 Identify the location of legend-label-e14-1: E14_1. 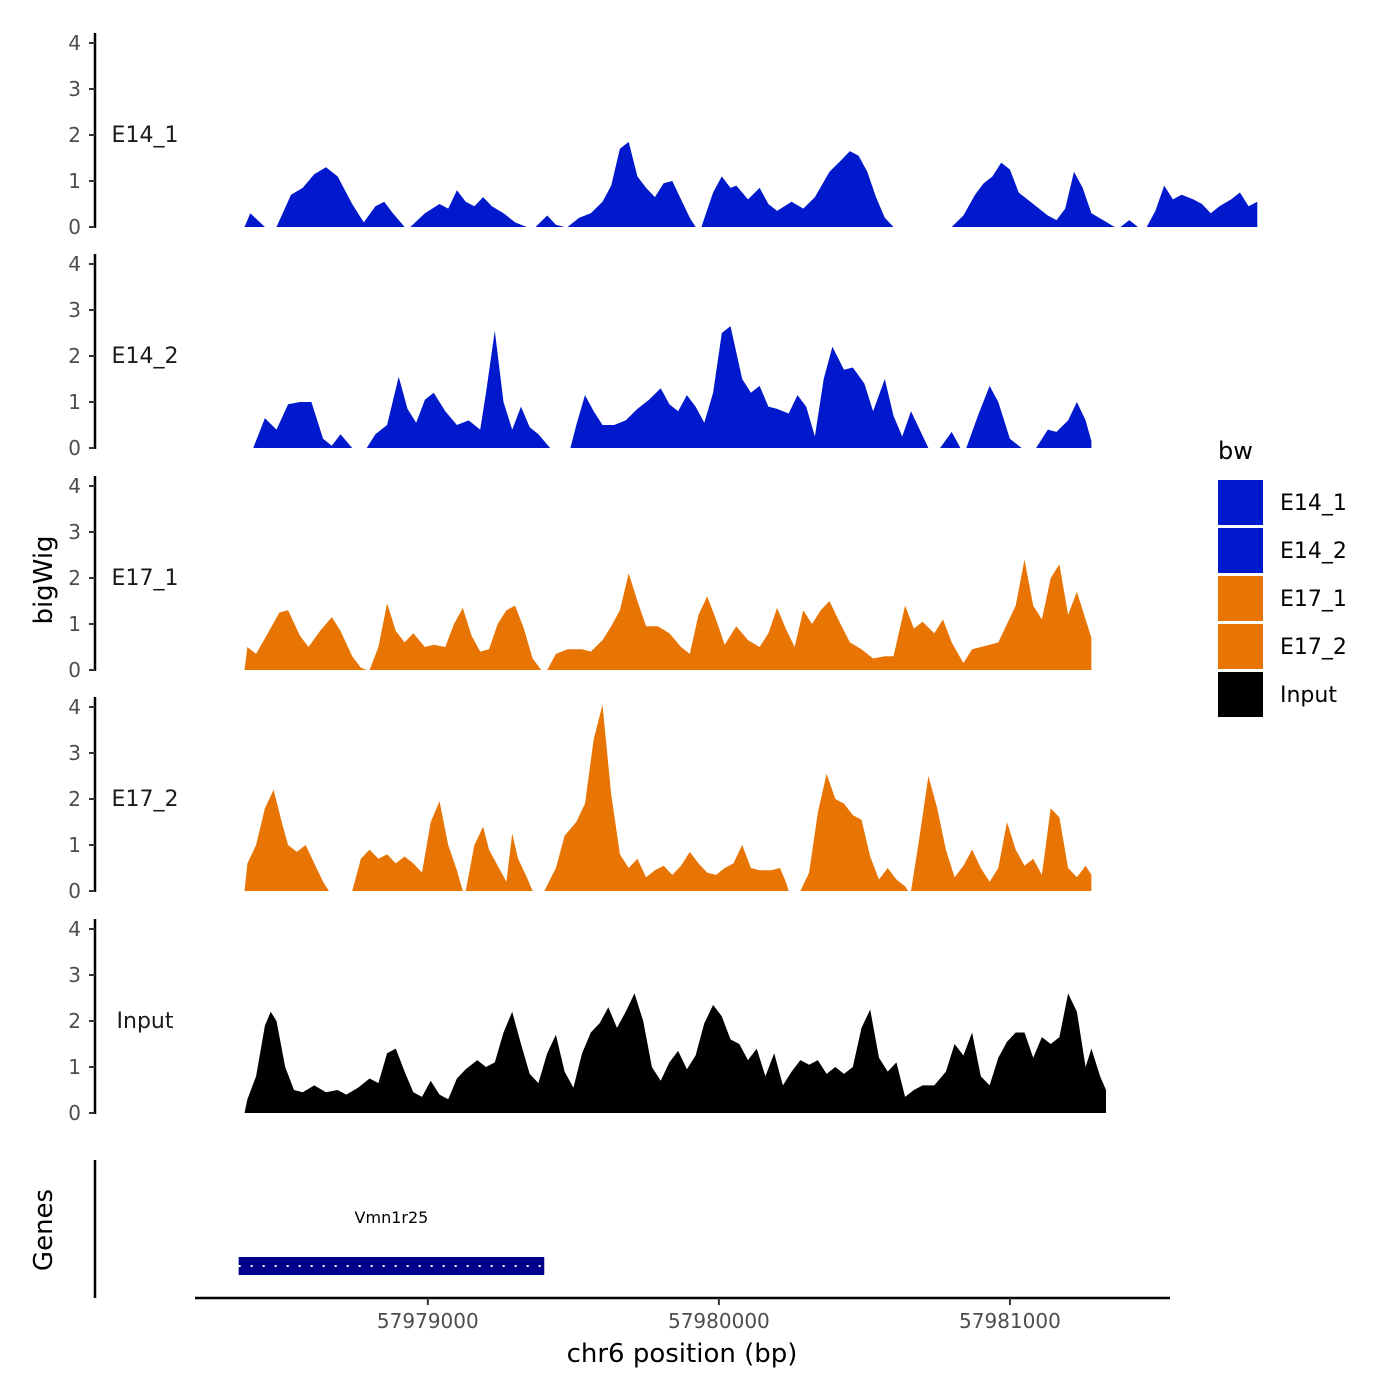
(1313, 503).